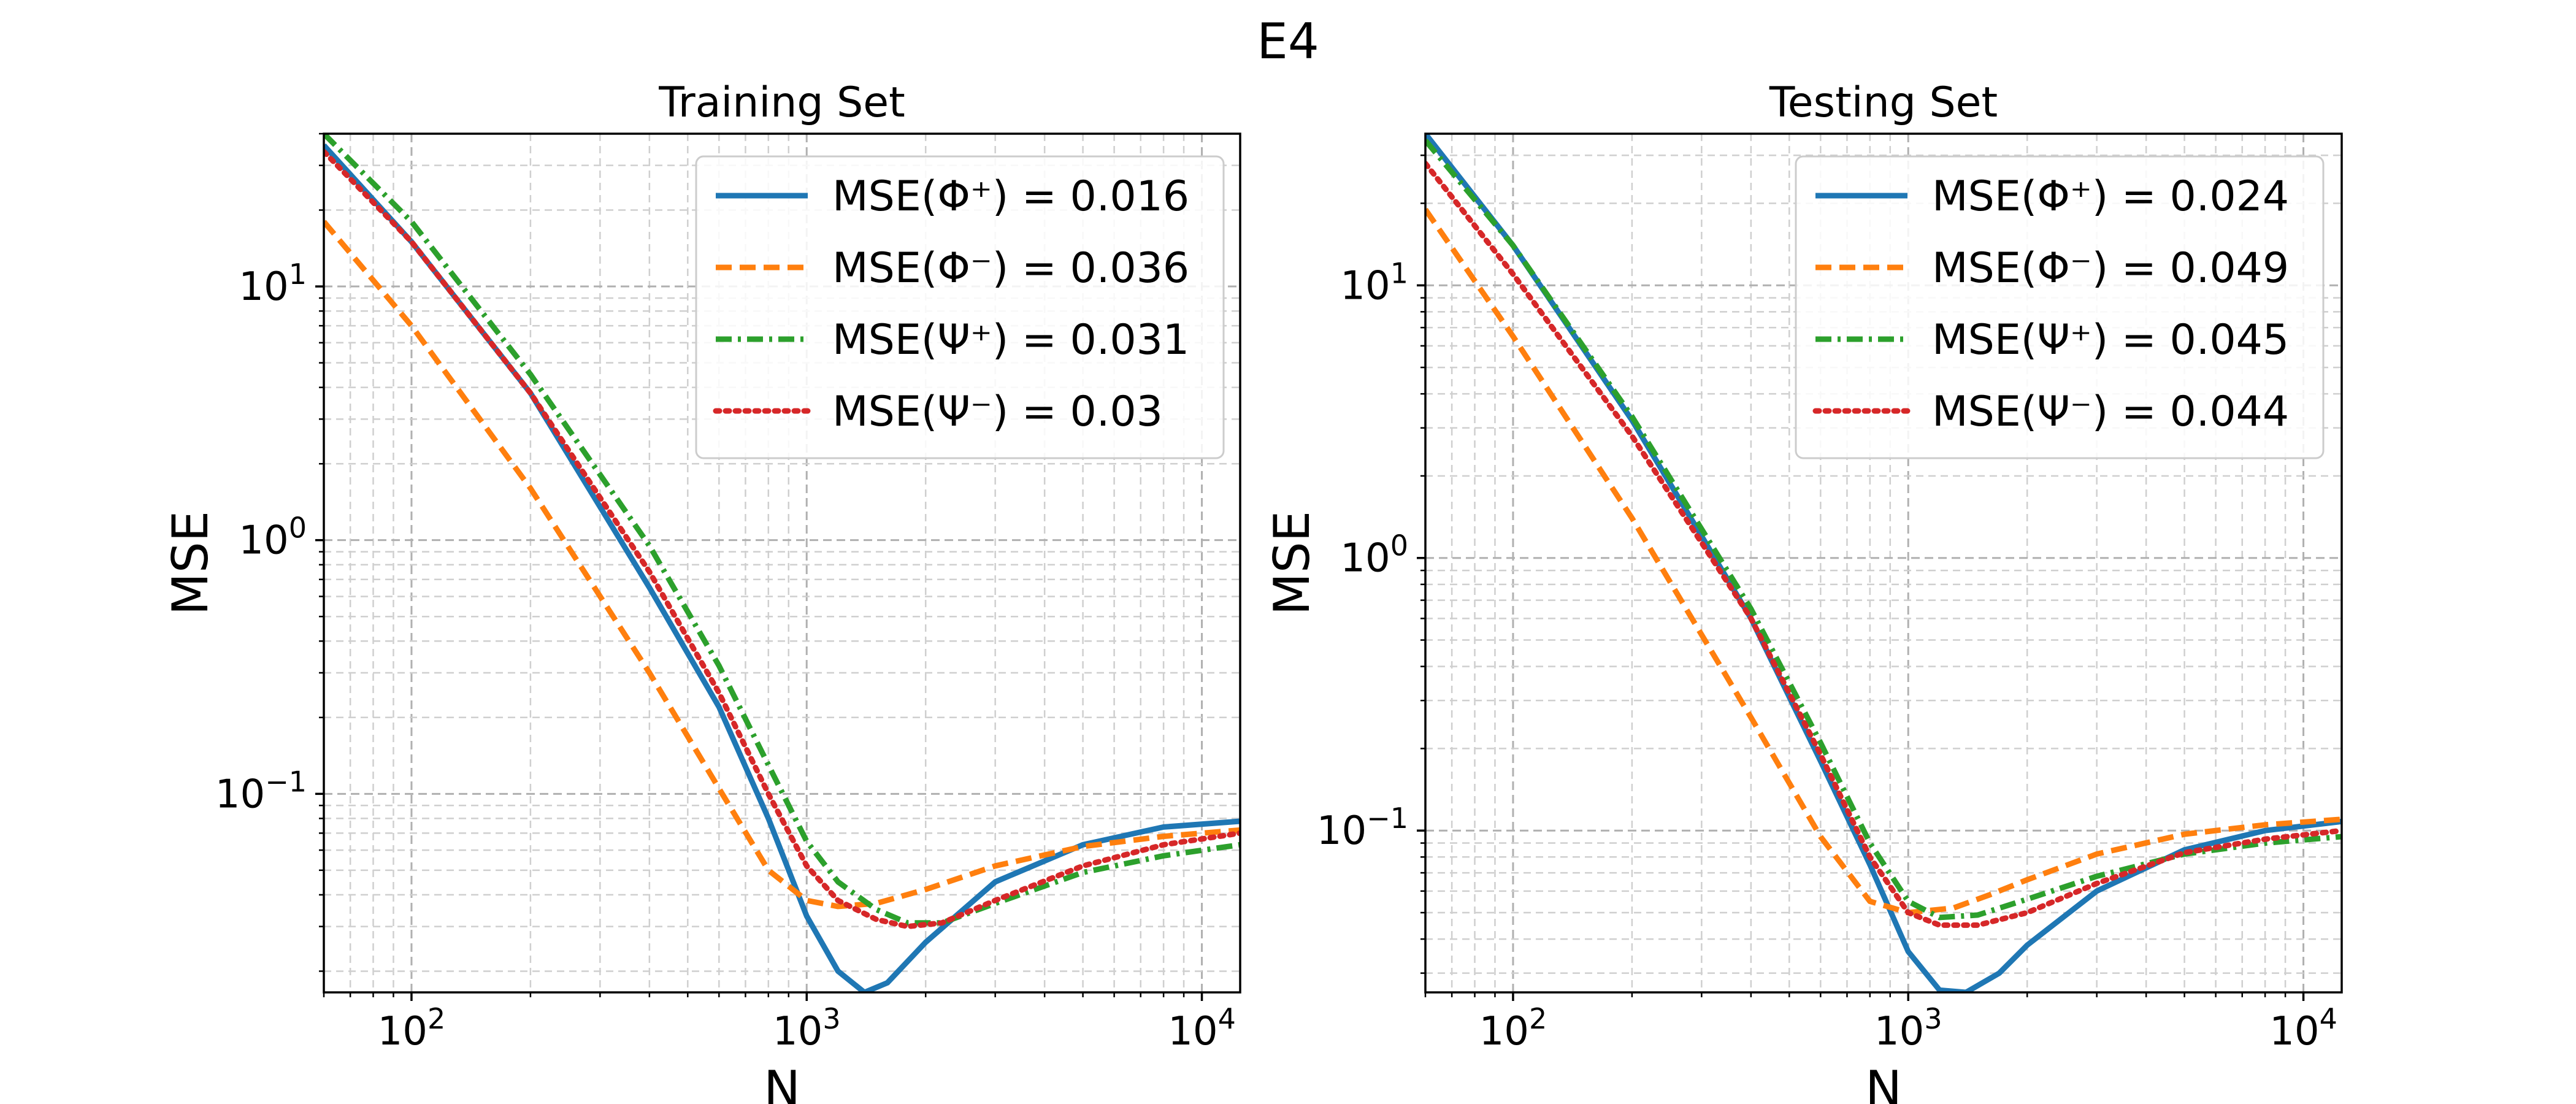 The height and width of the screenshot is (1104, 2576). Describe the element at coordinates (1010, 340) in the screenshot. I see `legend-label-3: MSE(Ψ⁺) = 0.031` at that location.